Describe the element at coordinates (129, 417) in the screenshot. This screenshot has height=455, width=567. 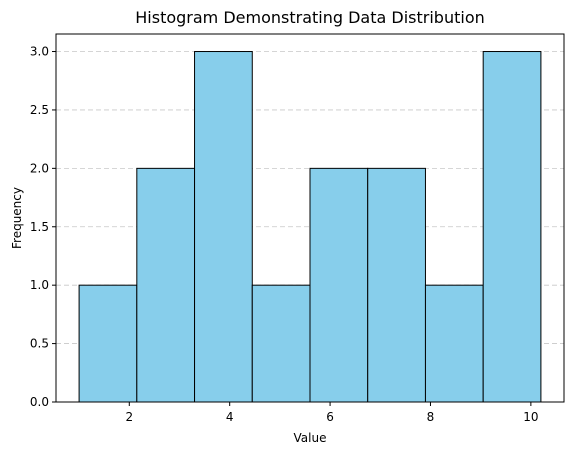
I see `x-tick-label-0: 2` at that location.